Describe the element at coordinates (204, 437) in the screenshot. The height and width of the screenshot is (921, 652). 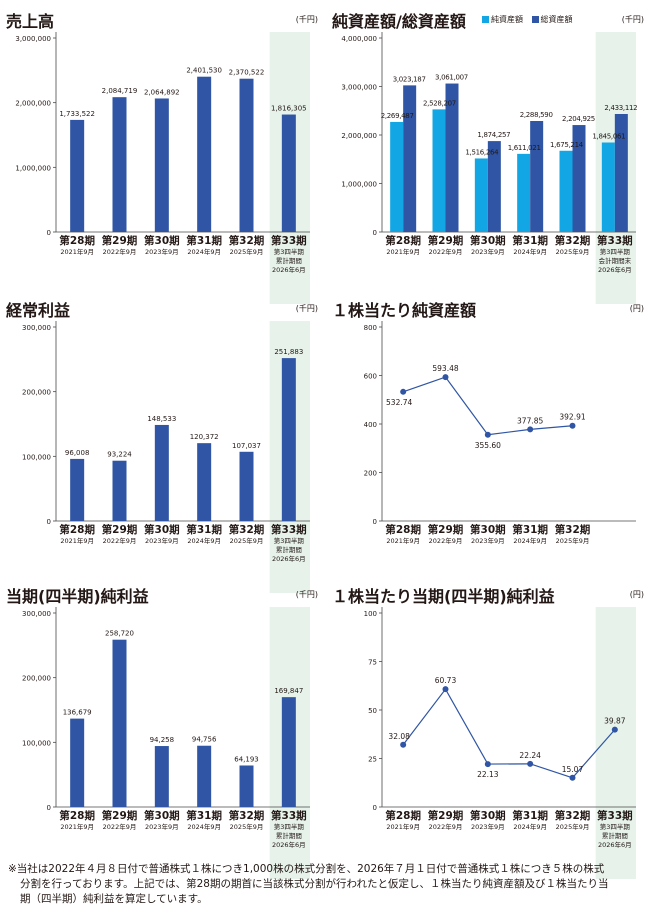
I see `data-label: 120,372` at that location.